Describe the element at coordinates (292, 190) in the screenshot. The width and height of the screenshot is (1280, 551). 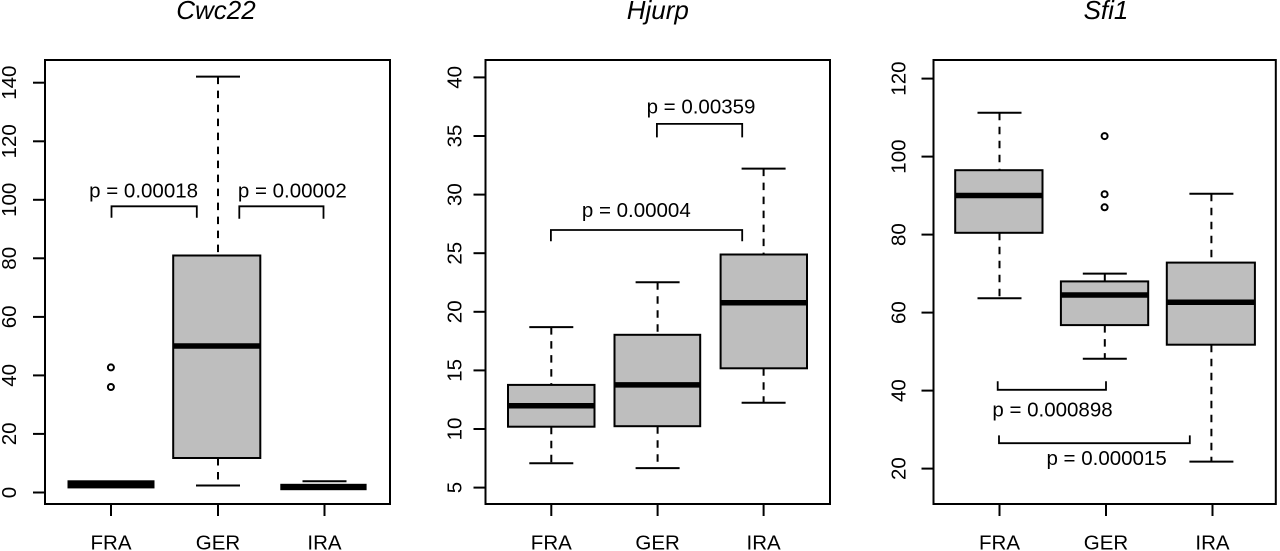
I see `svg-text: p = 0.00002` at that location.